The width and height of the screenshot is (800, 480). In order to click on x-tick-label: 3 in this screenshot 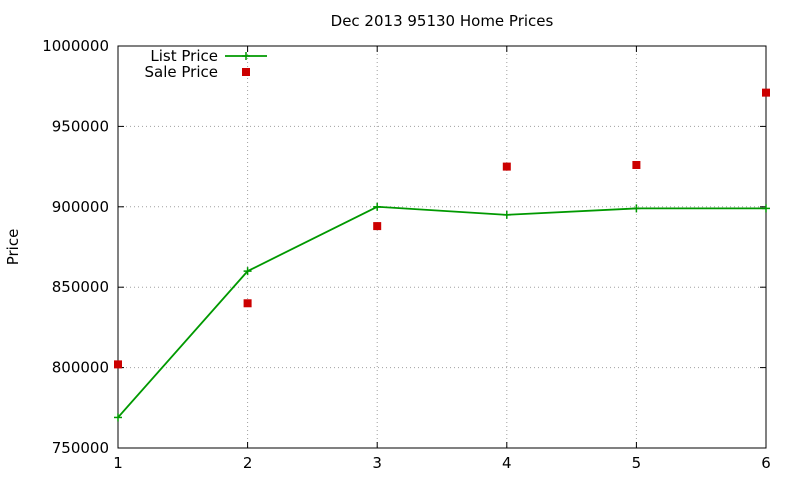, I will do `click(377, 463)`.